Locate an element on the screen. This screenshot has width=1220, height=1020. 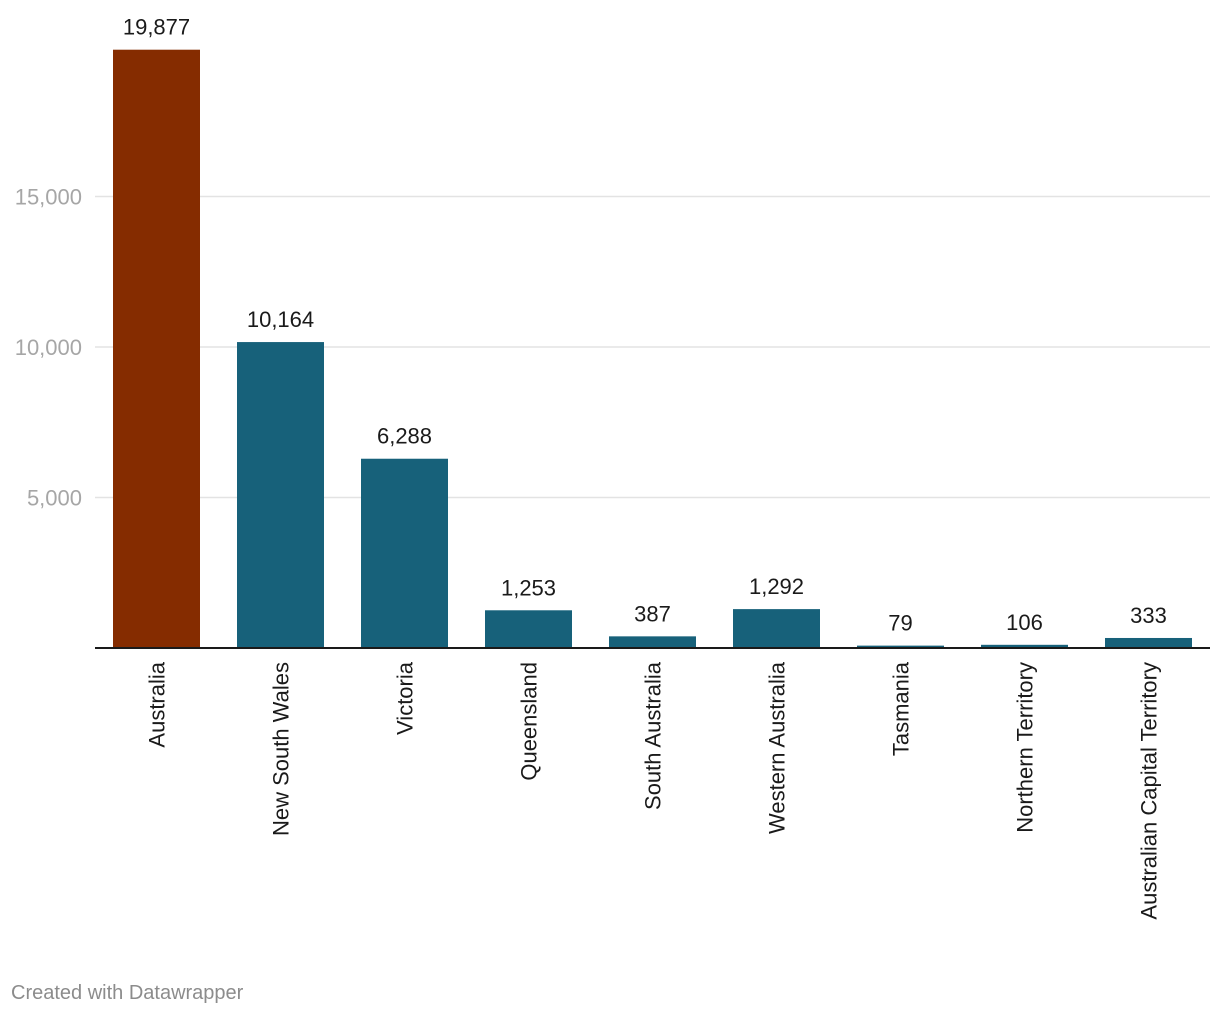
value-label: 19,877 is located at coordinates (156, 27).